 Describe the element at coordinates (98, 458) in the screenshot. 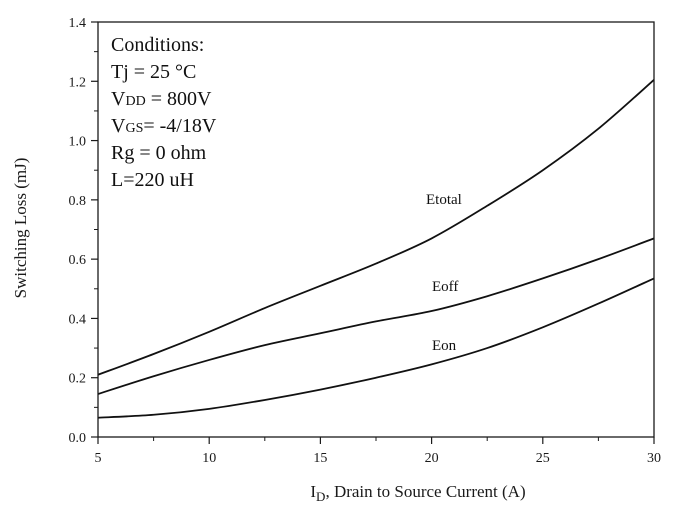

I see `x-tick-label: 5` at that location.